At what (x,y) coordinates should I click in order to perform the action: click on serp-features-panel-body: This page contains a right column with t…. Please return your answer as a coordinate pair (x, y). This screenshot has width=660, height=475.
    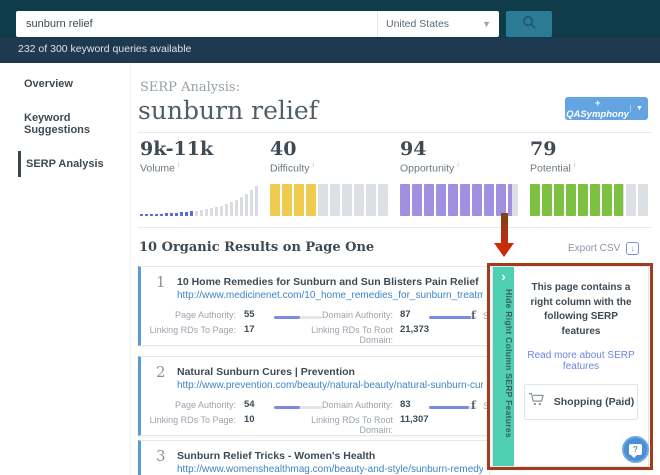
    Looking at the image, I should click on (581, 366).